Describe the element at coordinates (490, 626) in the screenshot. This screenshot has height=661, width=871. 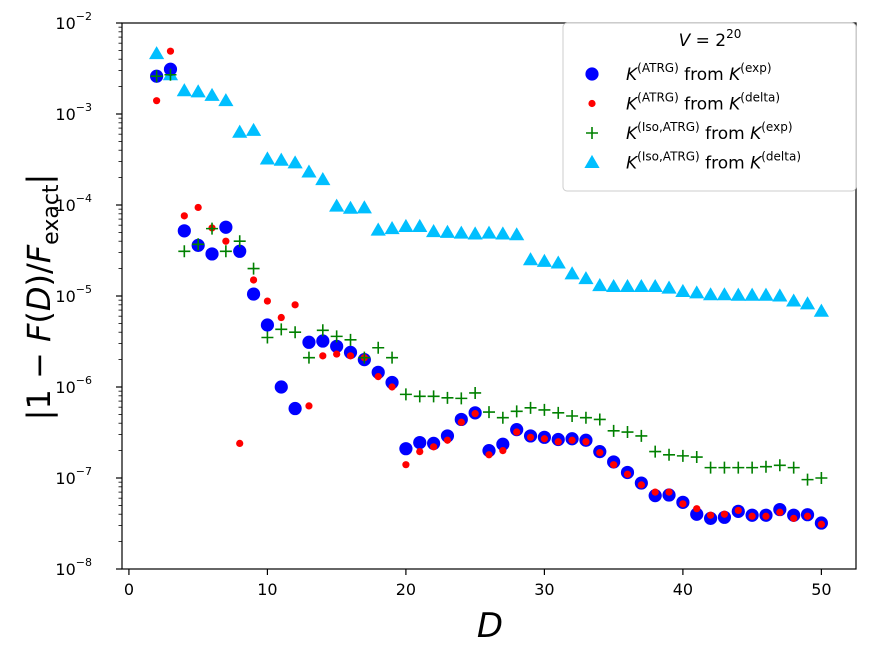
I see `x-axis-title: D` at that location.